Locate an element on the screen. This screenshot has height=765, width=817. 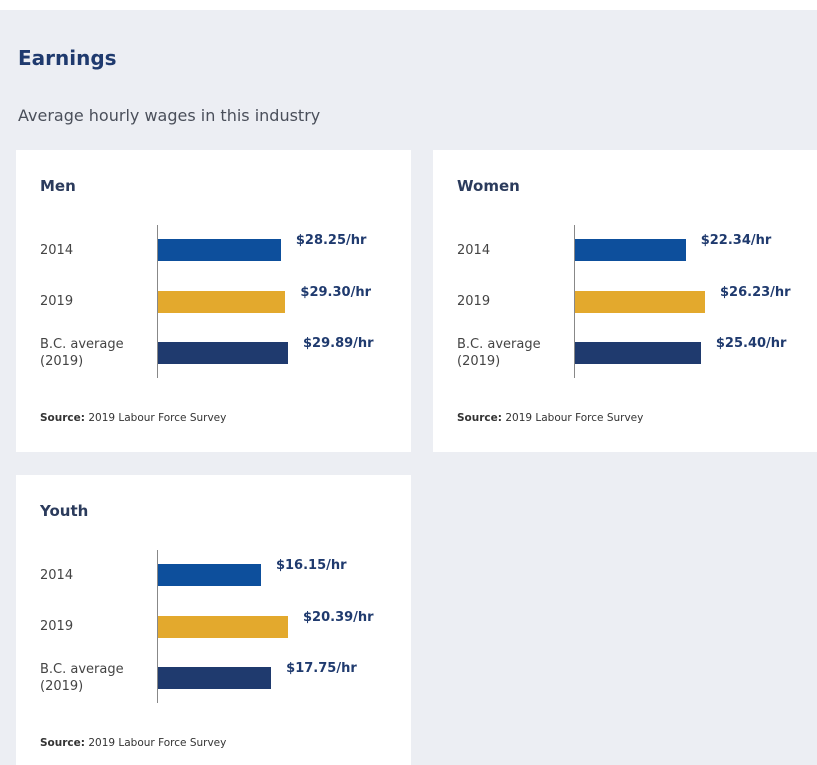
value-label: $22.34/hr is located at coordinates (736, 240).